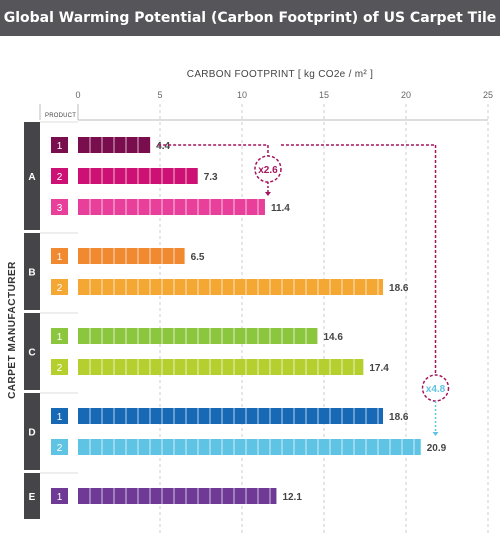 This screenshot has width=500, height=539. I want to click on manufacturer-label: B, so click(31, 273).